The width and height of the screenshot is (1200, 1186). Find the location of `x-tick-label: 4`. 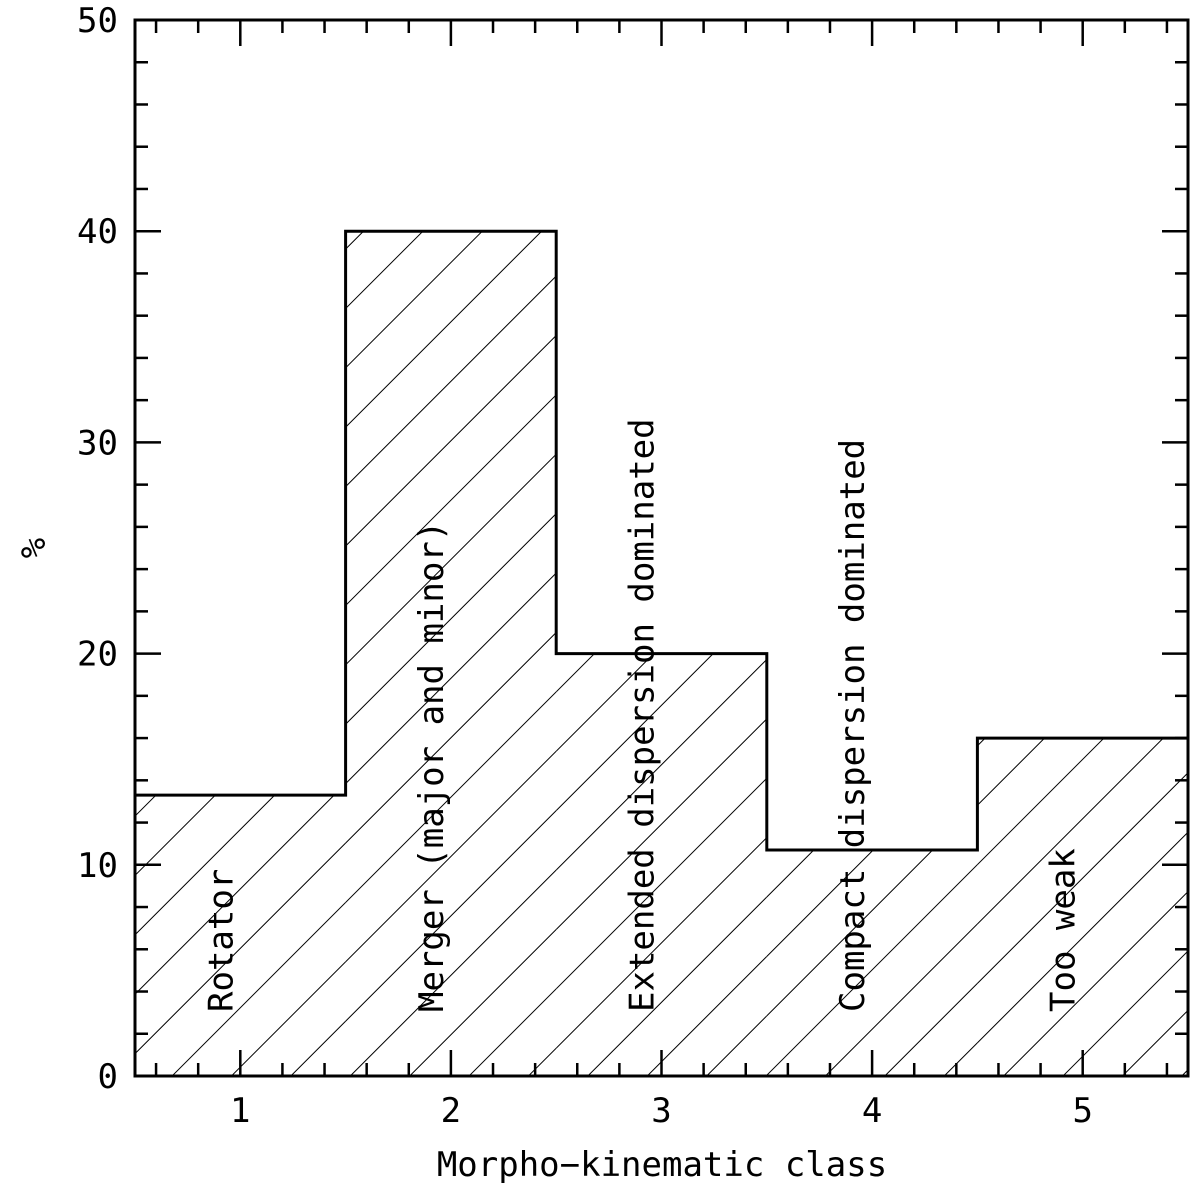

x-tick-label: 4 is located at coordinates (872, 1111).